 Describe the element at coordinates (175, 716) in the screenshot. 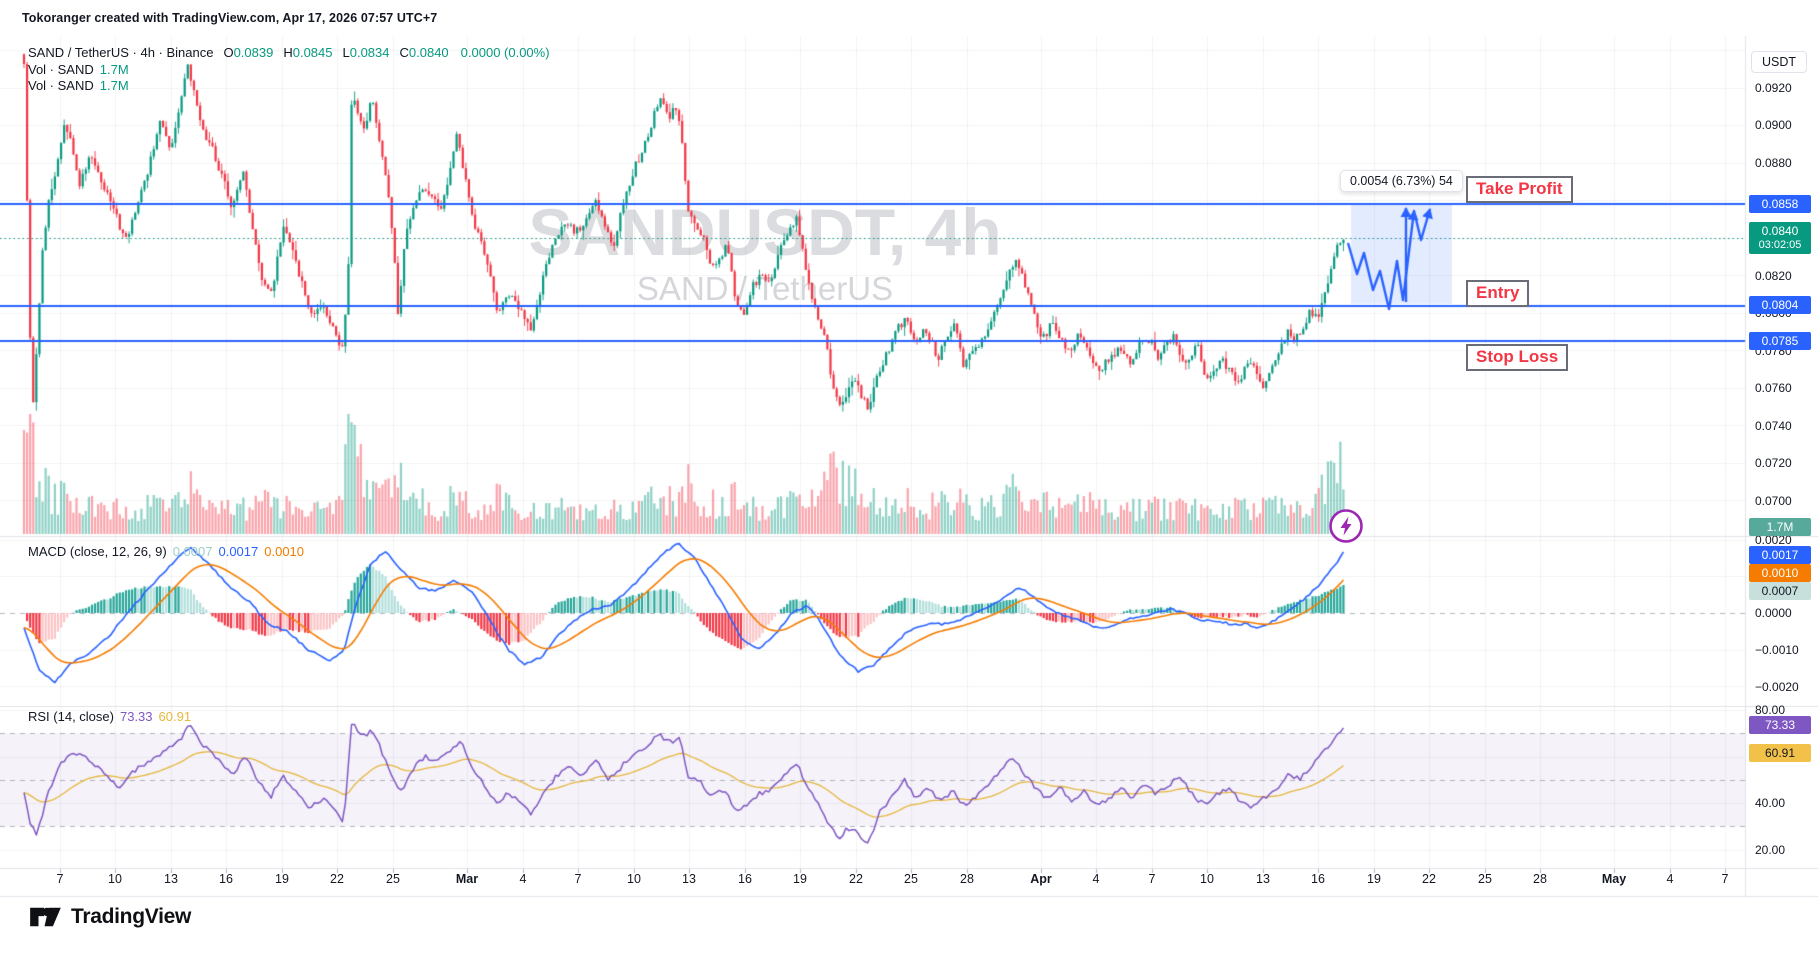

I see `rsi-ma-value: 60.91` at that location.